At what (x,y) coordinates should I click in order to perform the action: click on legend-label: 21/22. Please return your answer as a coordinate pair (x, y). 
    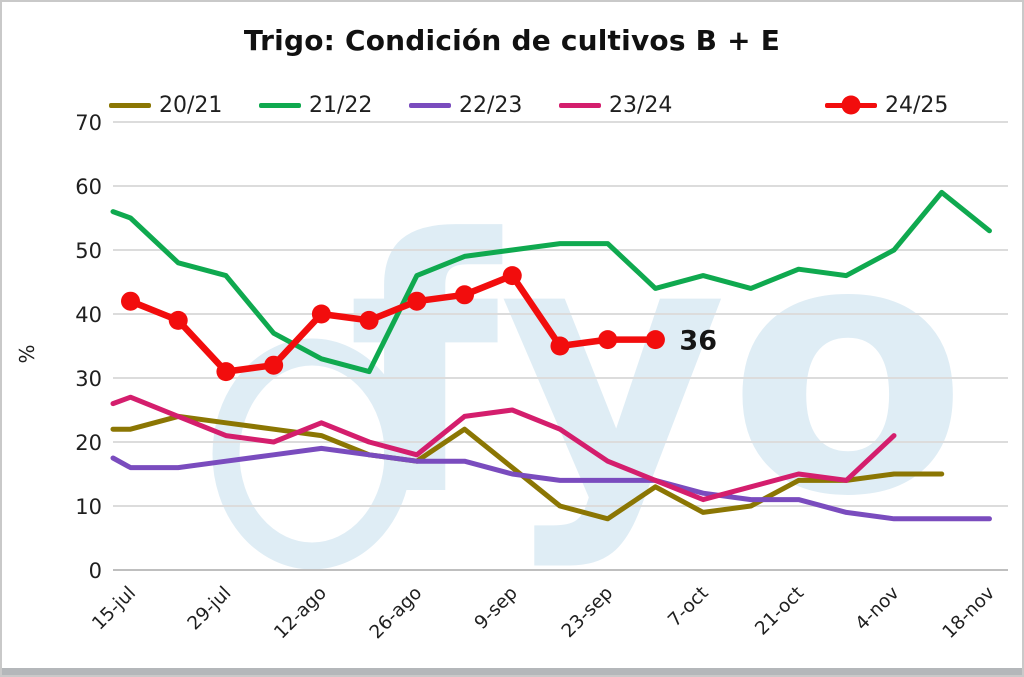
    Looking at the image, I should click on (341, 105).